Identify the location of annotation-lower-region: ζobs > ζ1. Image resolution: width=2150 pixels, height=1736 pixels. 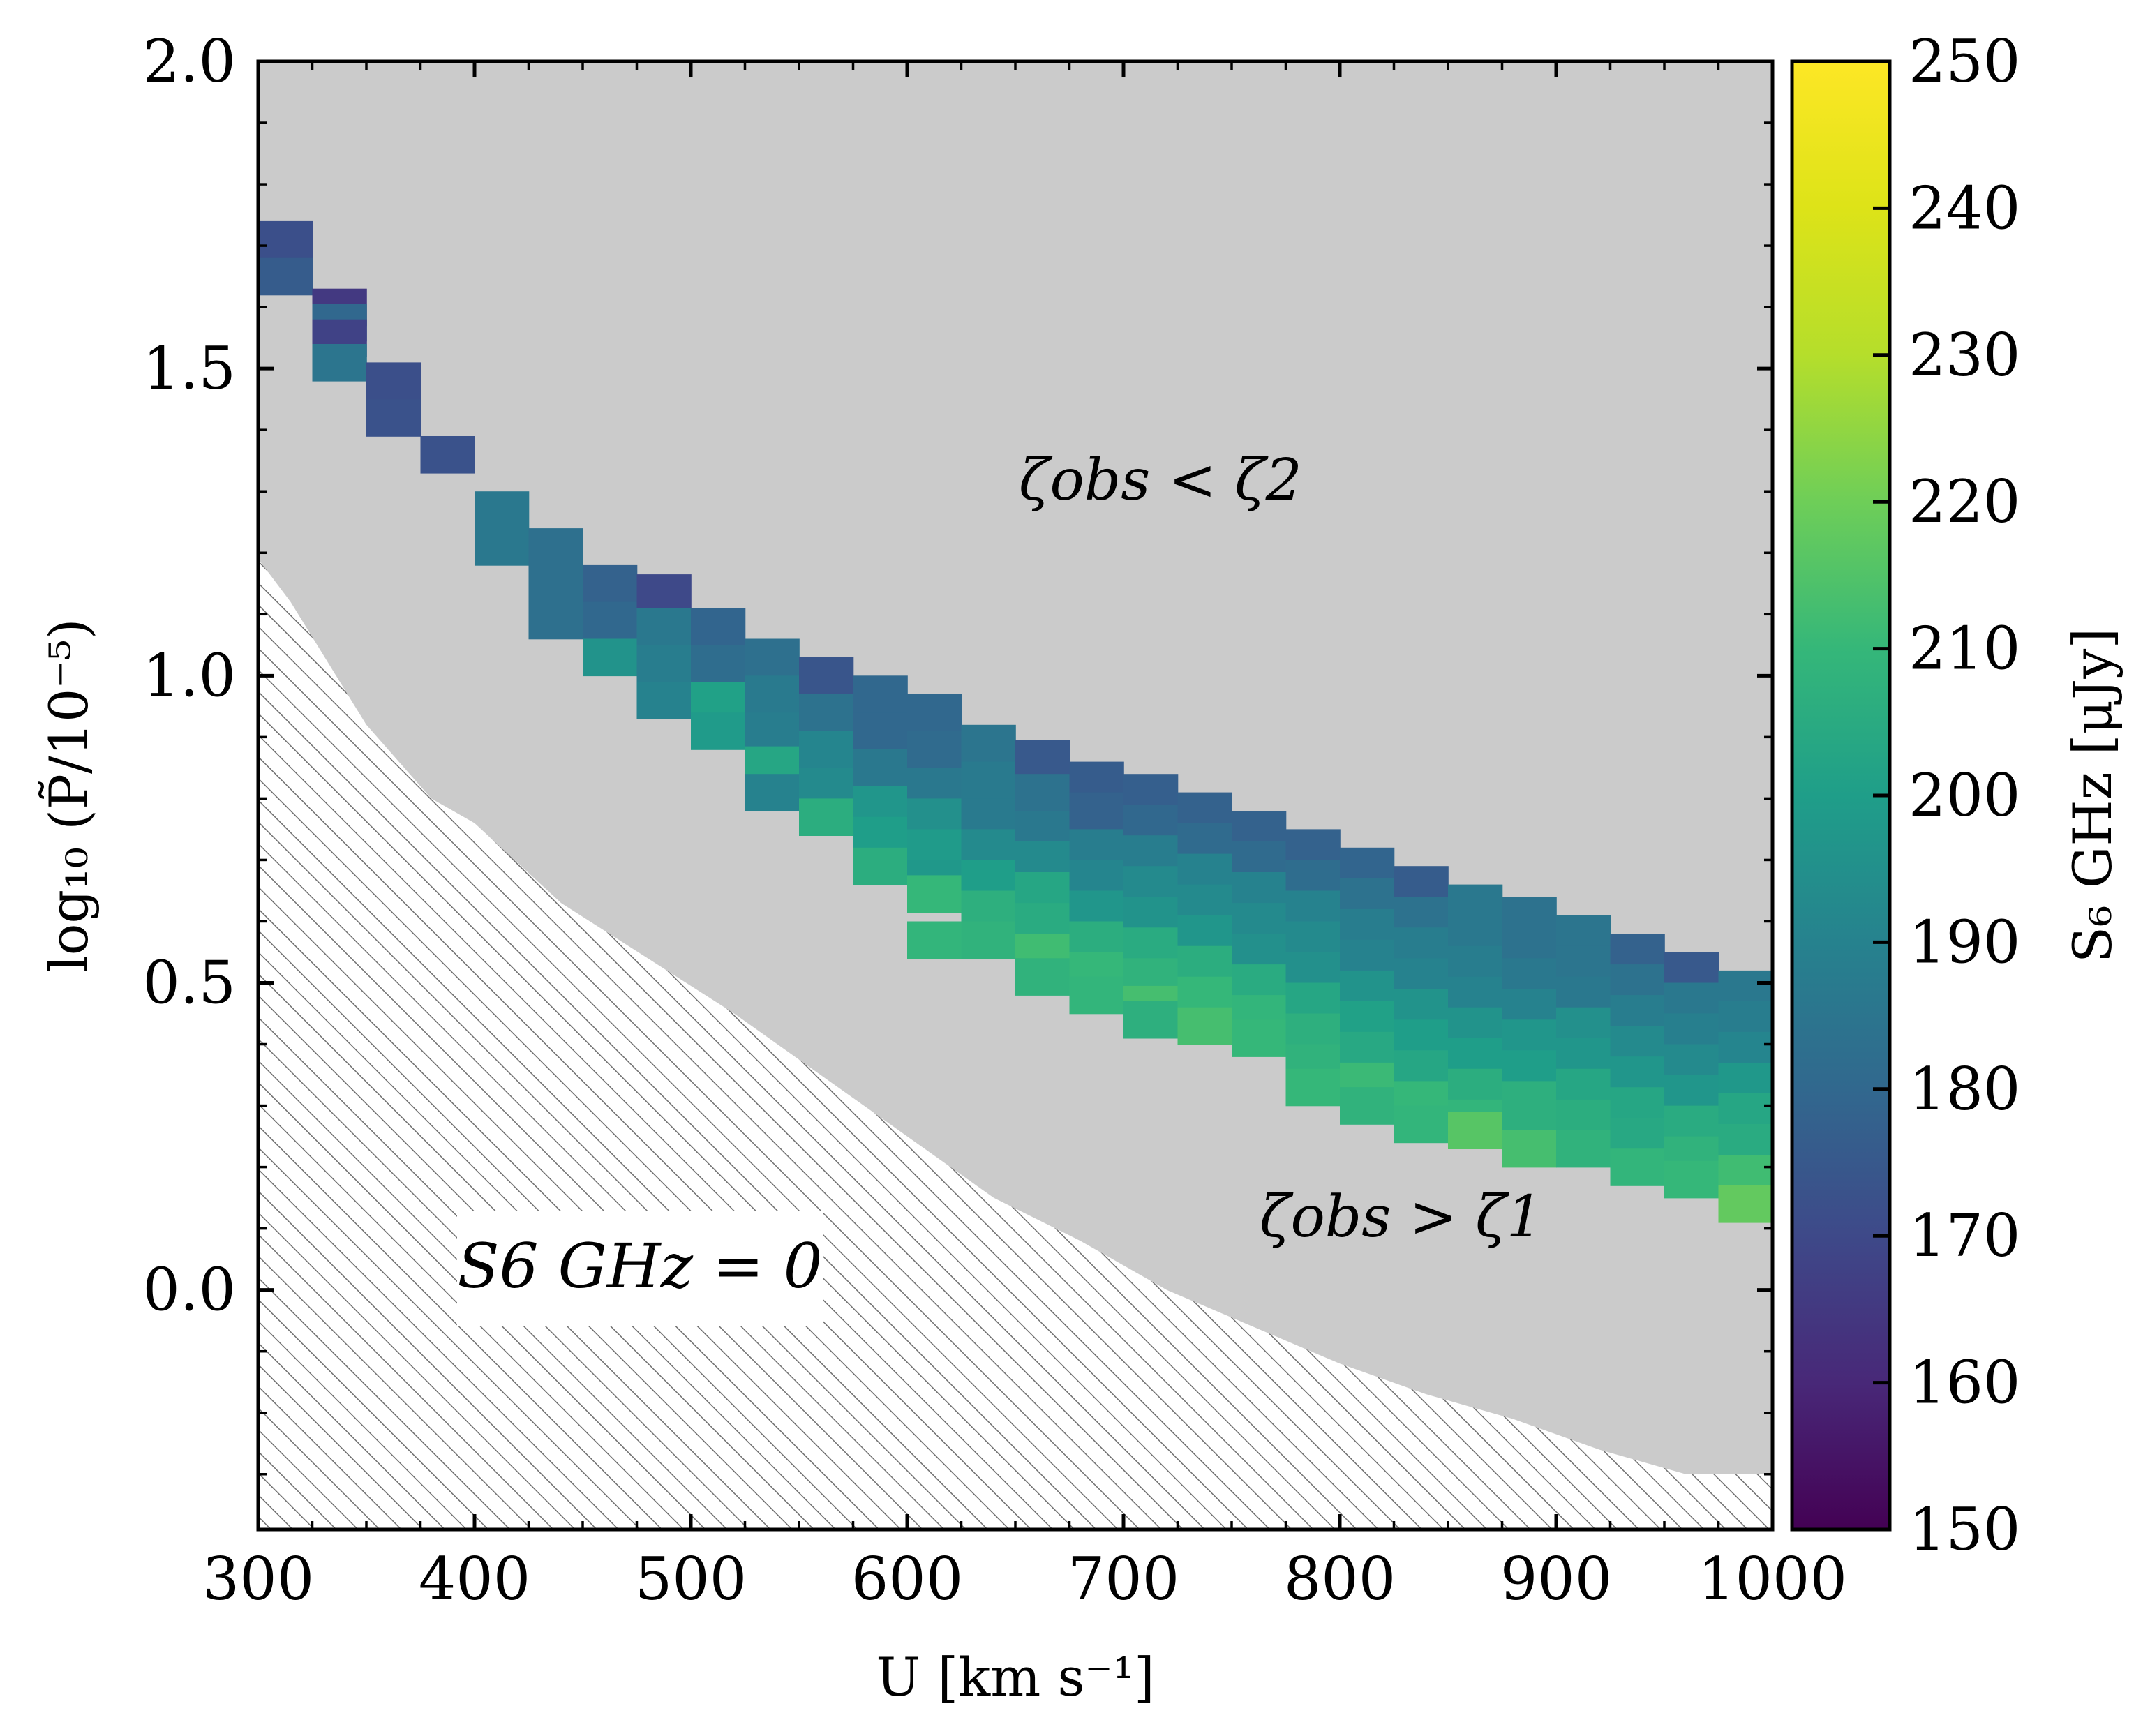
(1402, 1217).